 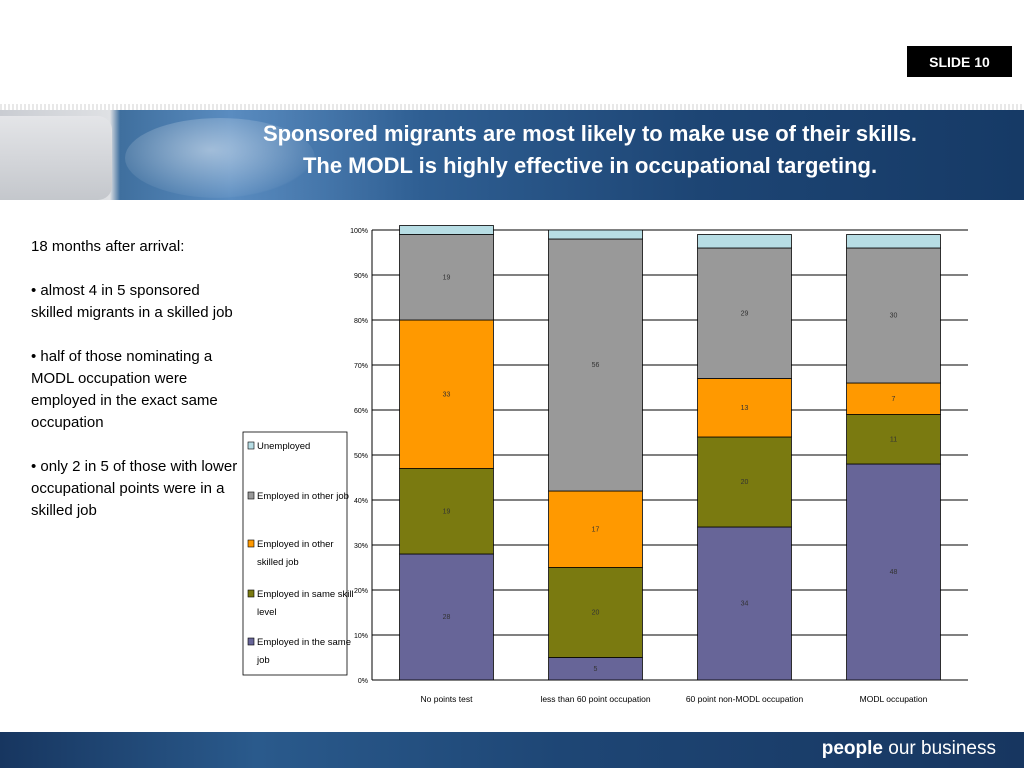 I want to click on legend-label: Employed in the same, so click(x=304, y=642).